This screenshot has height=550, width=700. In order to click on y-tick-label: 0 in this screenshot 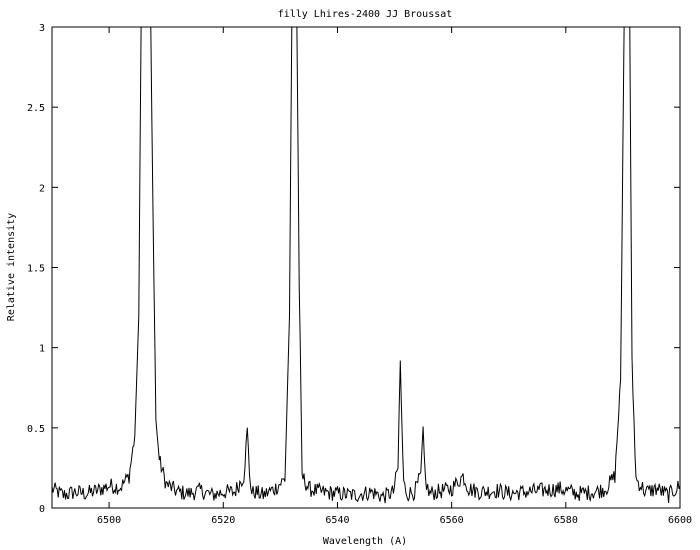, I will do `click(42, 509)`.